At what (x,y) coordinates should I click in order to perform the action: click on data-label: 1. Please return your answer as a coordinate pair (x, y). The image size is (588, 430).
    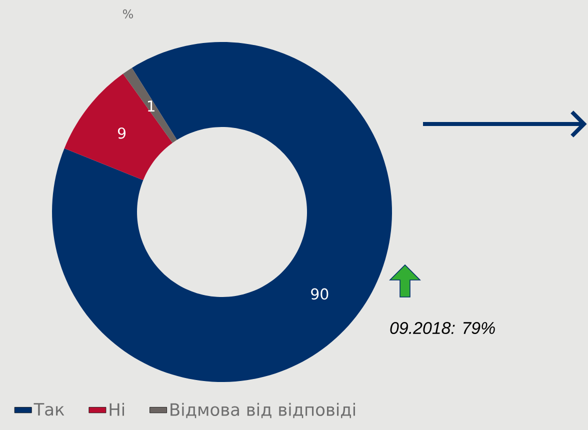
    Looking at the image, I should click on (151, 106).